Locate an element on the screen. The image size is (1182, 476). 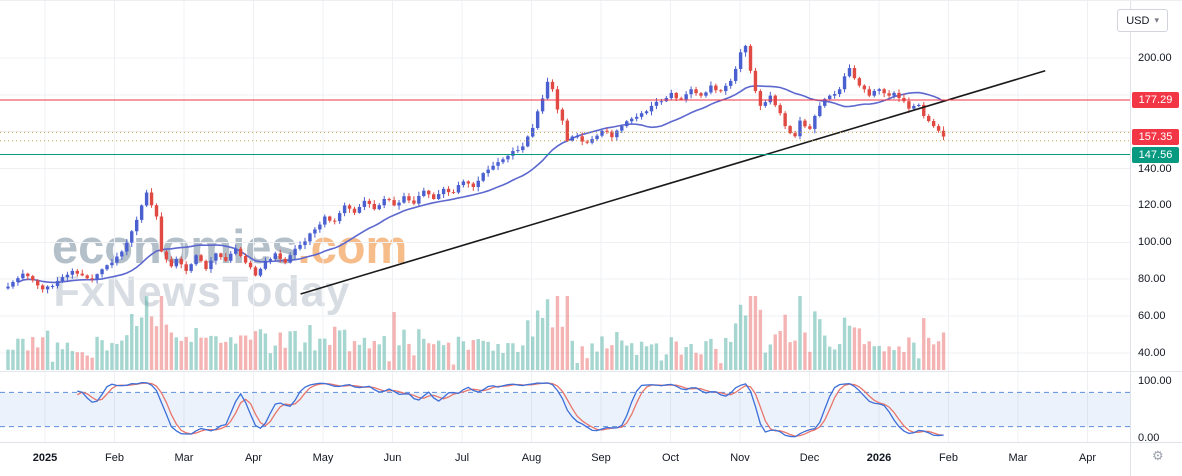
price-tick: 80.00 is located at coordinates (1152, 279).